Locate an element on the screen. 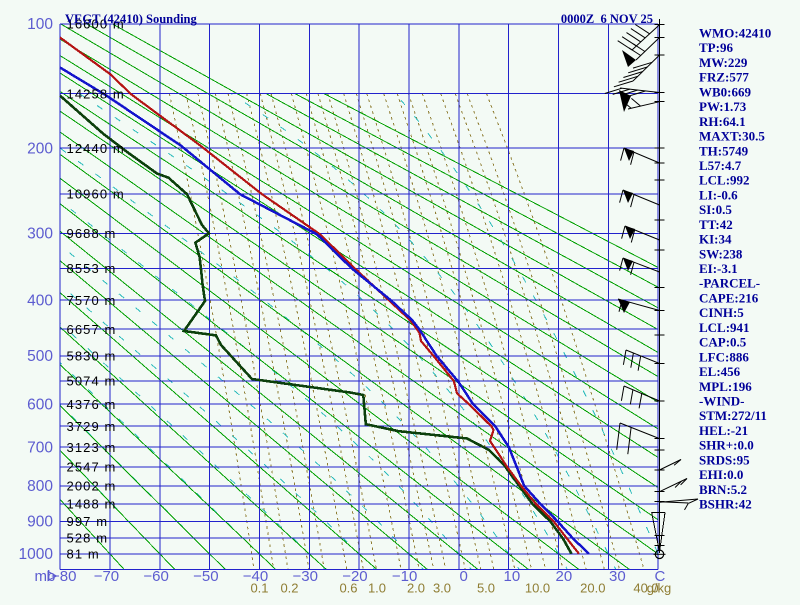  svg-text: 3.0 is located at coordinates (442, 588).